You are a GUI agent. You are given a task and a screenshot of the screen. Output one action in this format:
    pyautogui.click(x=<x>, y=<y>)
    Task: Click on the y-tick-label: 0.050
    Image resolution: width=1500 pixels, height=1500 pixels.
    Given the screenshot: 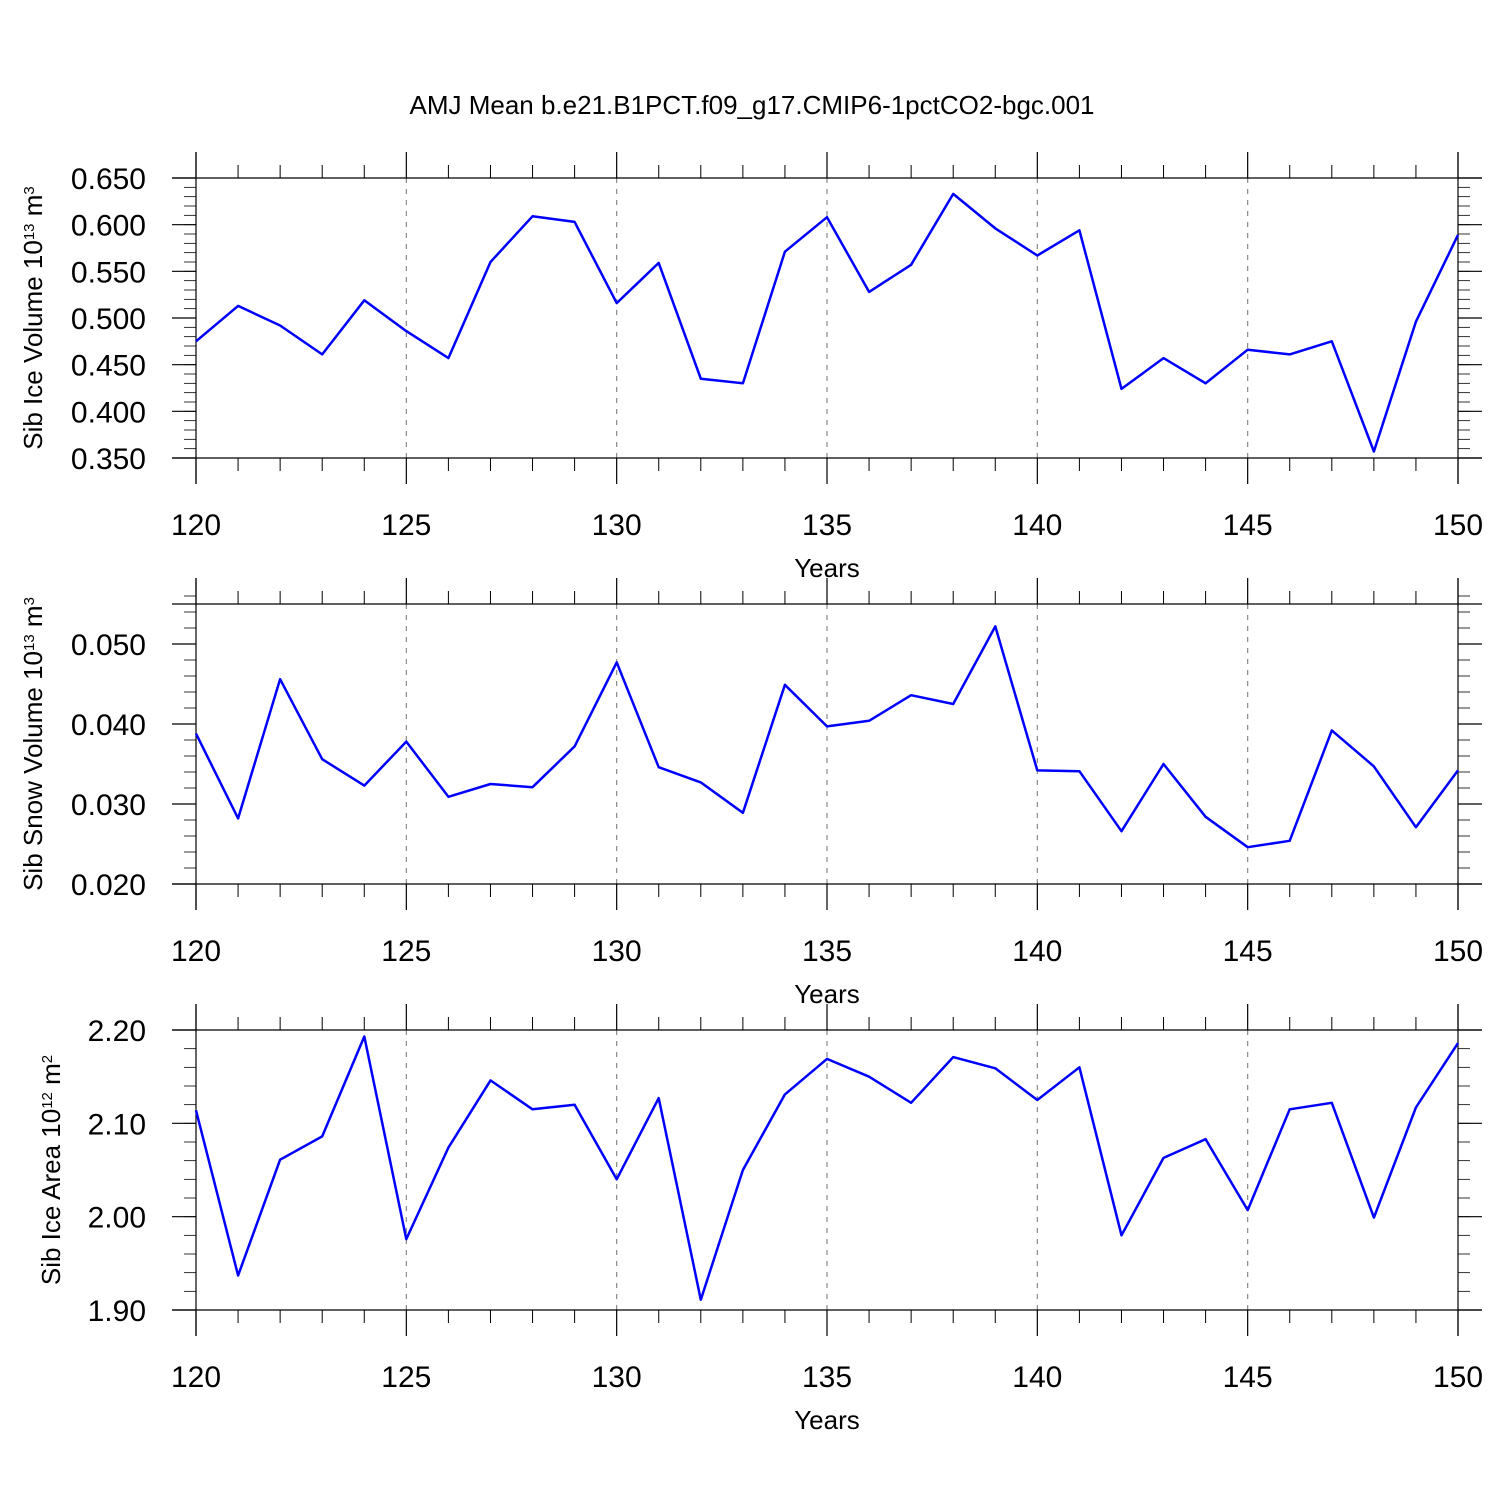 What is the action you would take?
    pyautogui.click(x=108, y=645)
    